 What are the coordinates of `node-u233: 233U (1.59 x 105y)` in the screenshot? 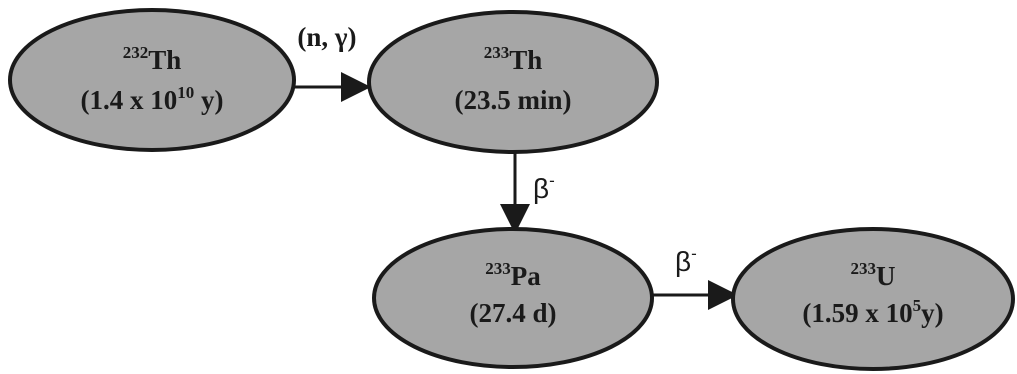 It's located at (873, 299).